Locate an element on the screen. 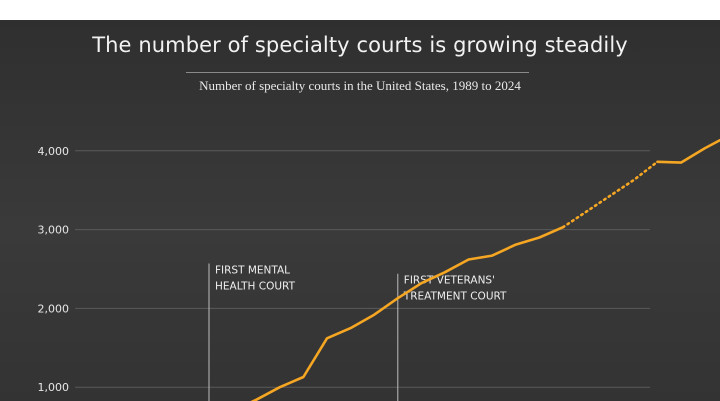 This screenshot has width=720, height=401. series-line is located at coordinates (688, 151).